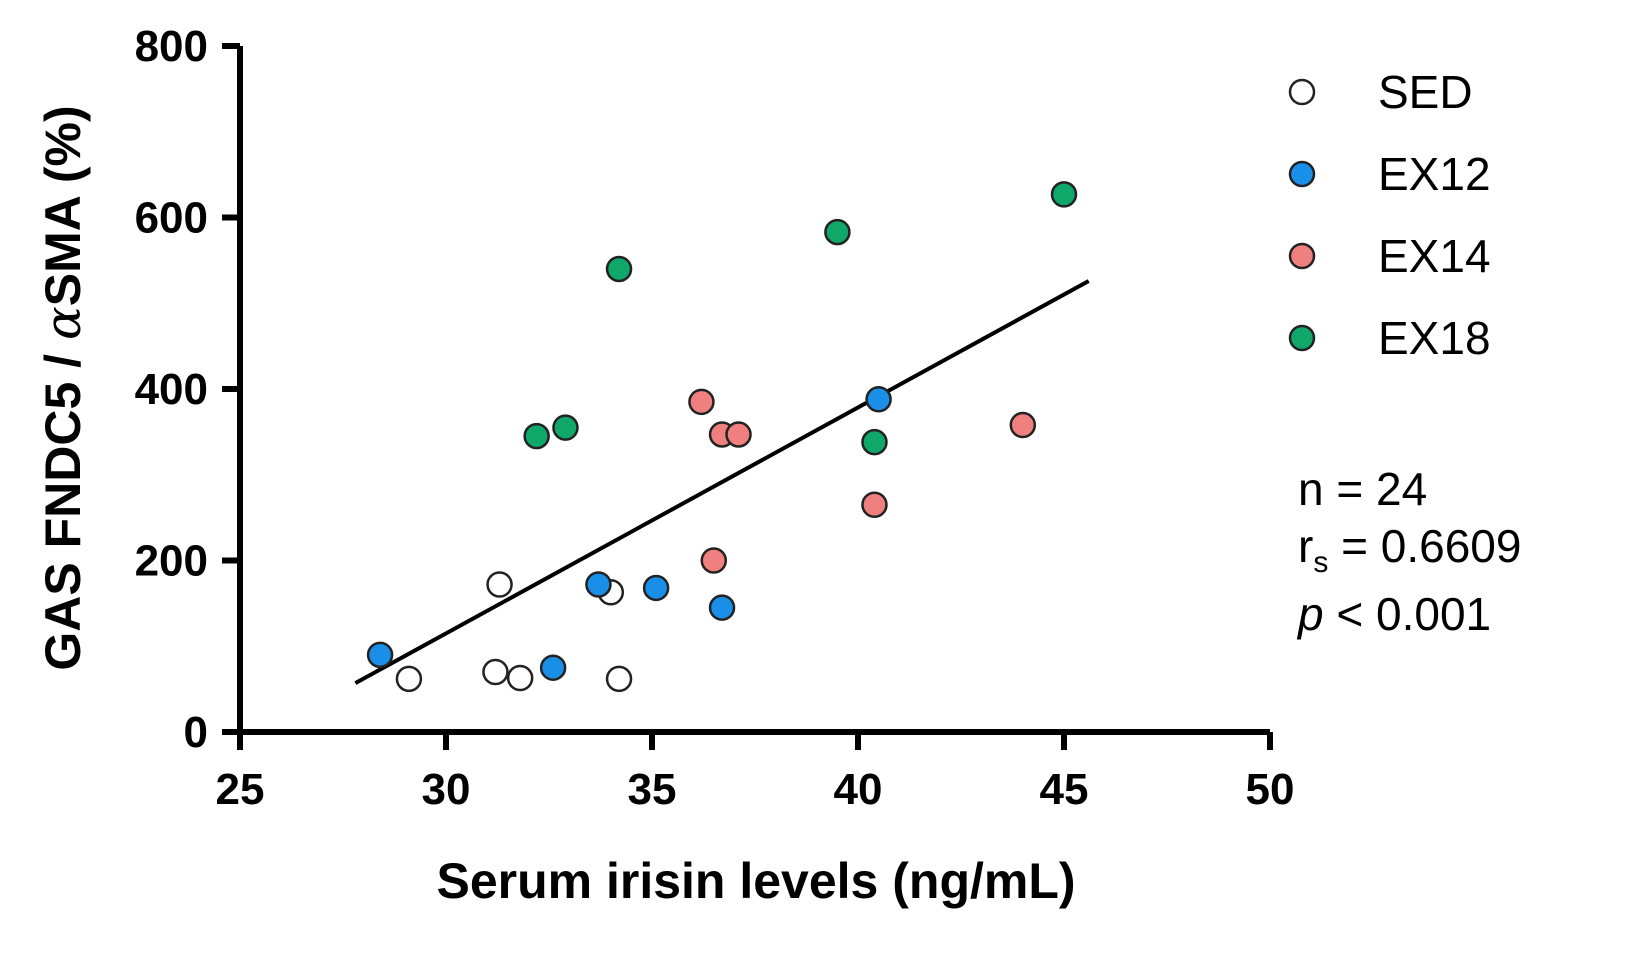  What do you see at coordinates (171, 46) in the screenshot?
I see `y-tick-label: 800` at bounding box center [171, 46].